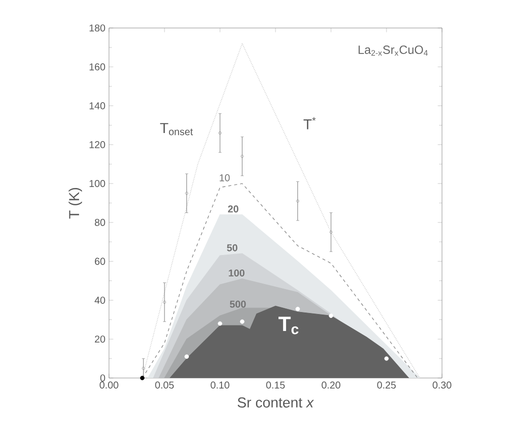 The image size is (519, 432). Describe the element at coordinates (275, 385) in the screenshot. I see `x-tick-label: 0.15` at that location.